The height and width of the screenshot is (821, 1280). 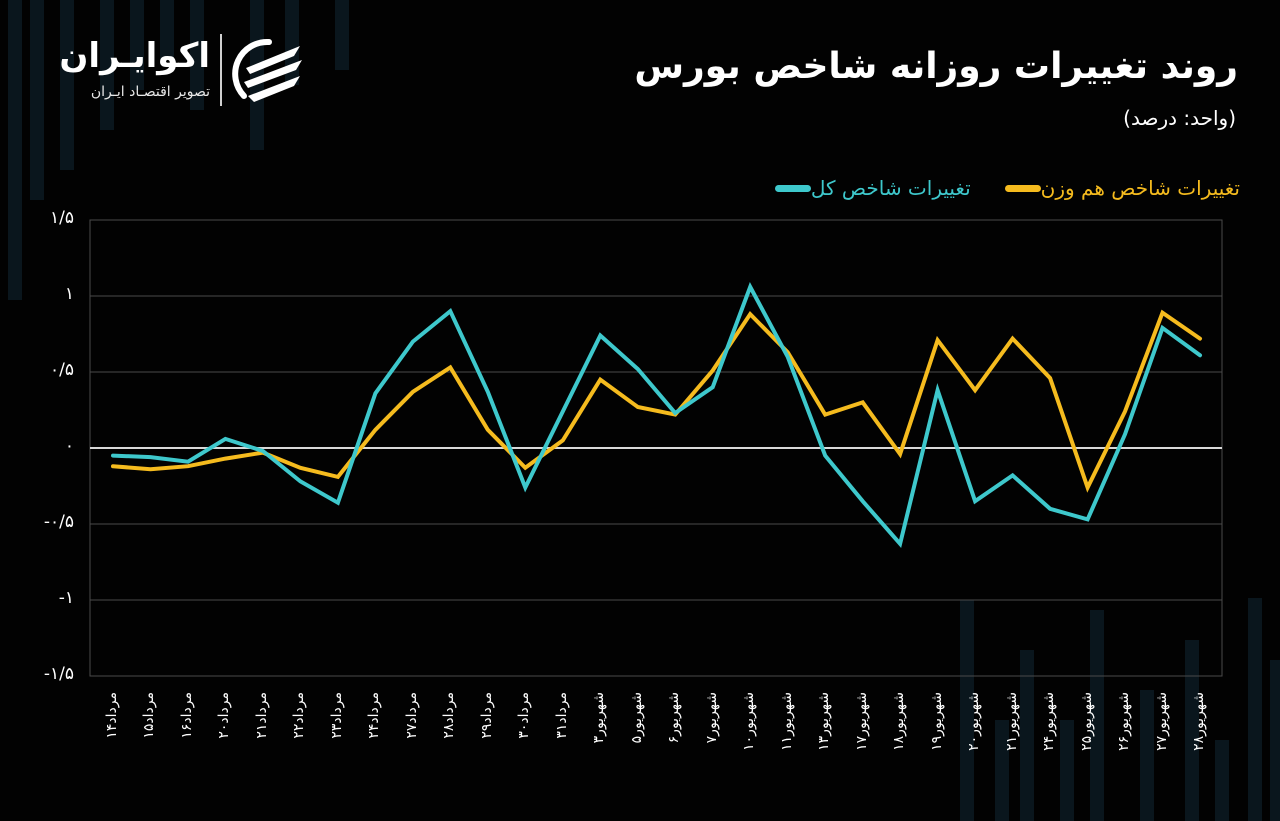 I want to click on y-tick-label: ۰/۵, so click(x=62, y=370).